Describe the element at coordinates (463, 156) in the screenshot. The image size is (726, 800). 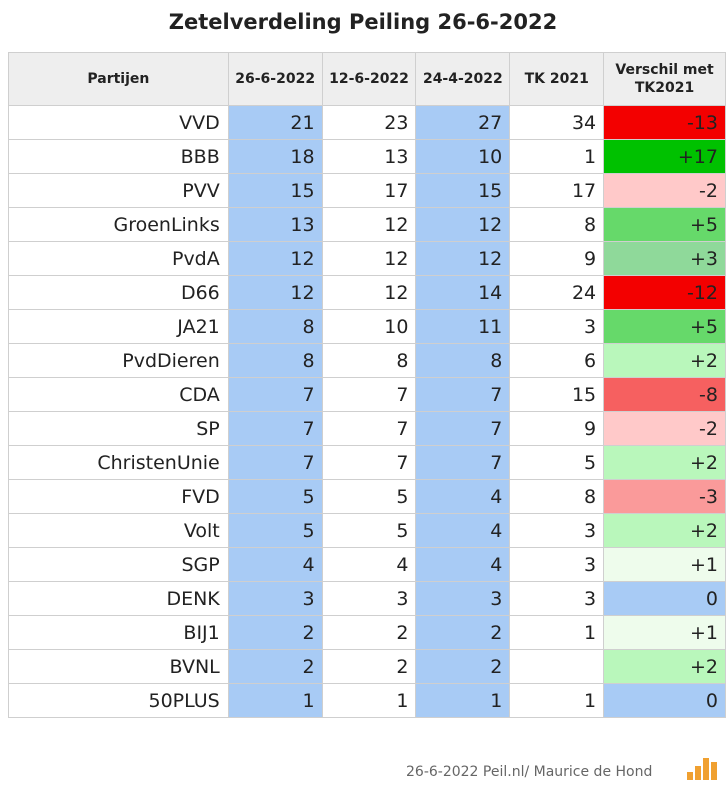
I see `poll-3-cell: 10` at that location.